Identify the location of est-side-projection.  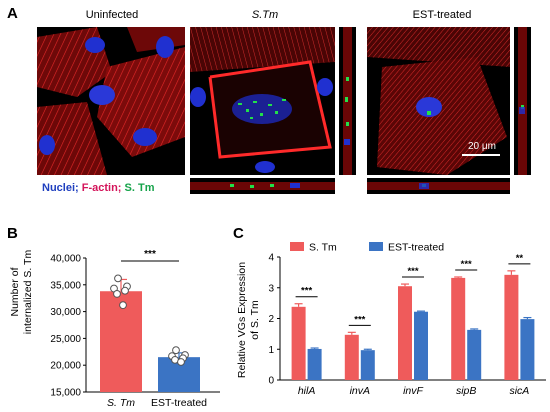
(522, 101).